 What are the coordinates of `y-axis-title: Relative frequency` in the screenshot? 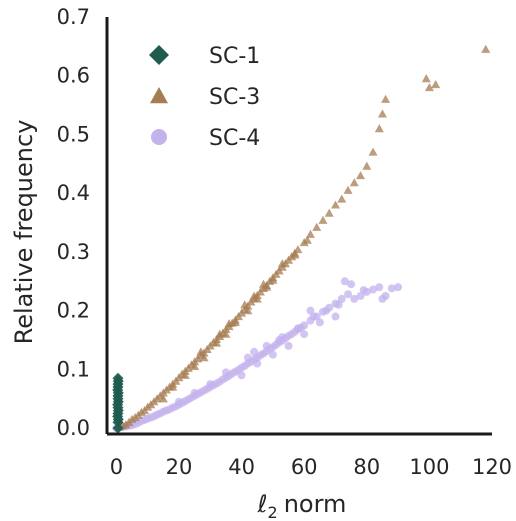 It's located at (24, 232).